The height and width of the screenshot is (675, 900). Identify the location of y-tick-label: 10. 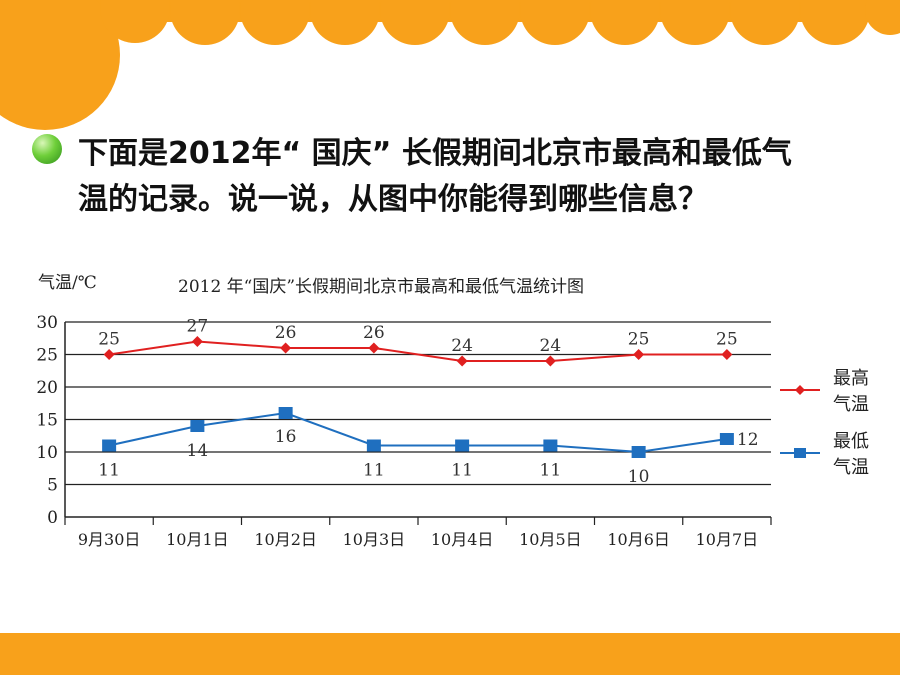
(47, 453).